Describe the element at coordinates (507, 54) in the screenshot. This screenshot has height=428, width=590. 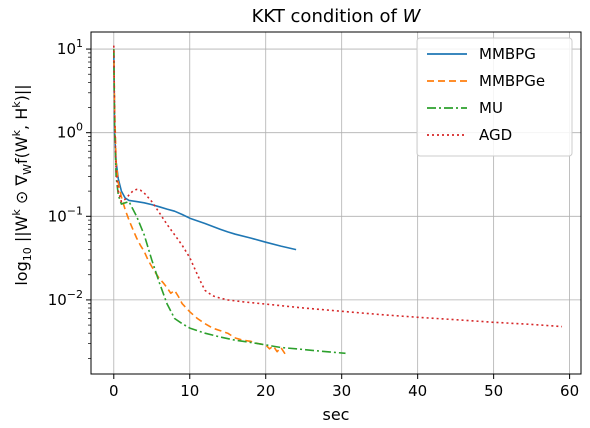
I see `legend-label: MMBPG` at that location.